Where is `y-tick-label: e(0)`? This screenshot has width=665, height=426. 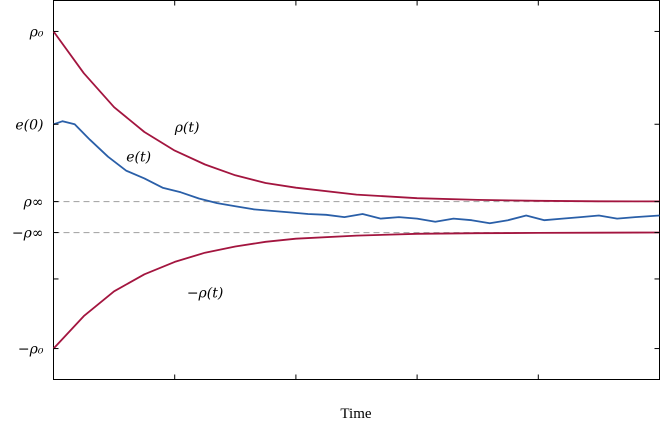
y-tick-label: e(0) is located at coordinates (29, 125).